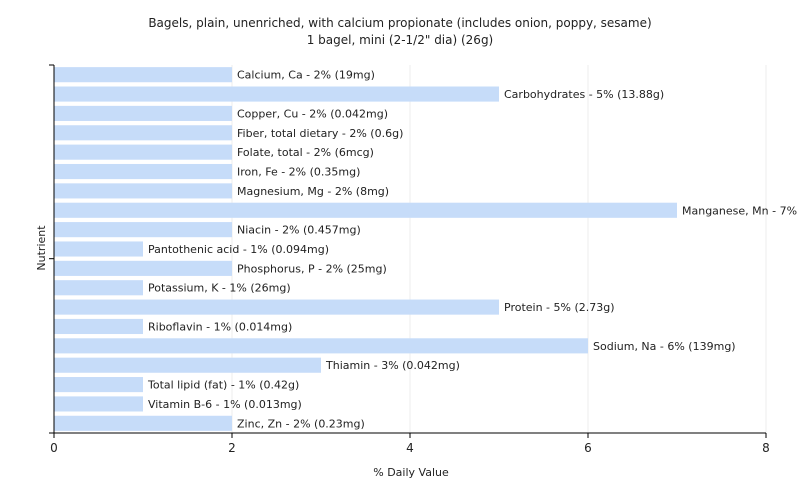 The image size is (800, 500). What do you see at coordinates (410, 448) in the screenshot?
I see `x-tick-label: 4` at bounding box center [410, 448].